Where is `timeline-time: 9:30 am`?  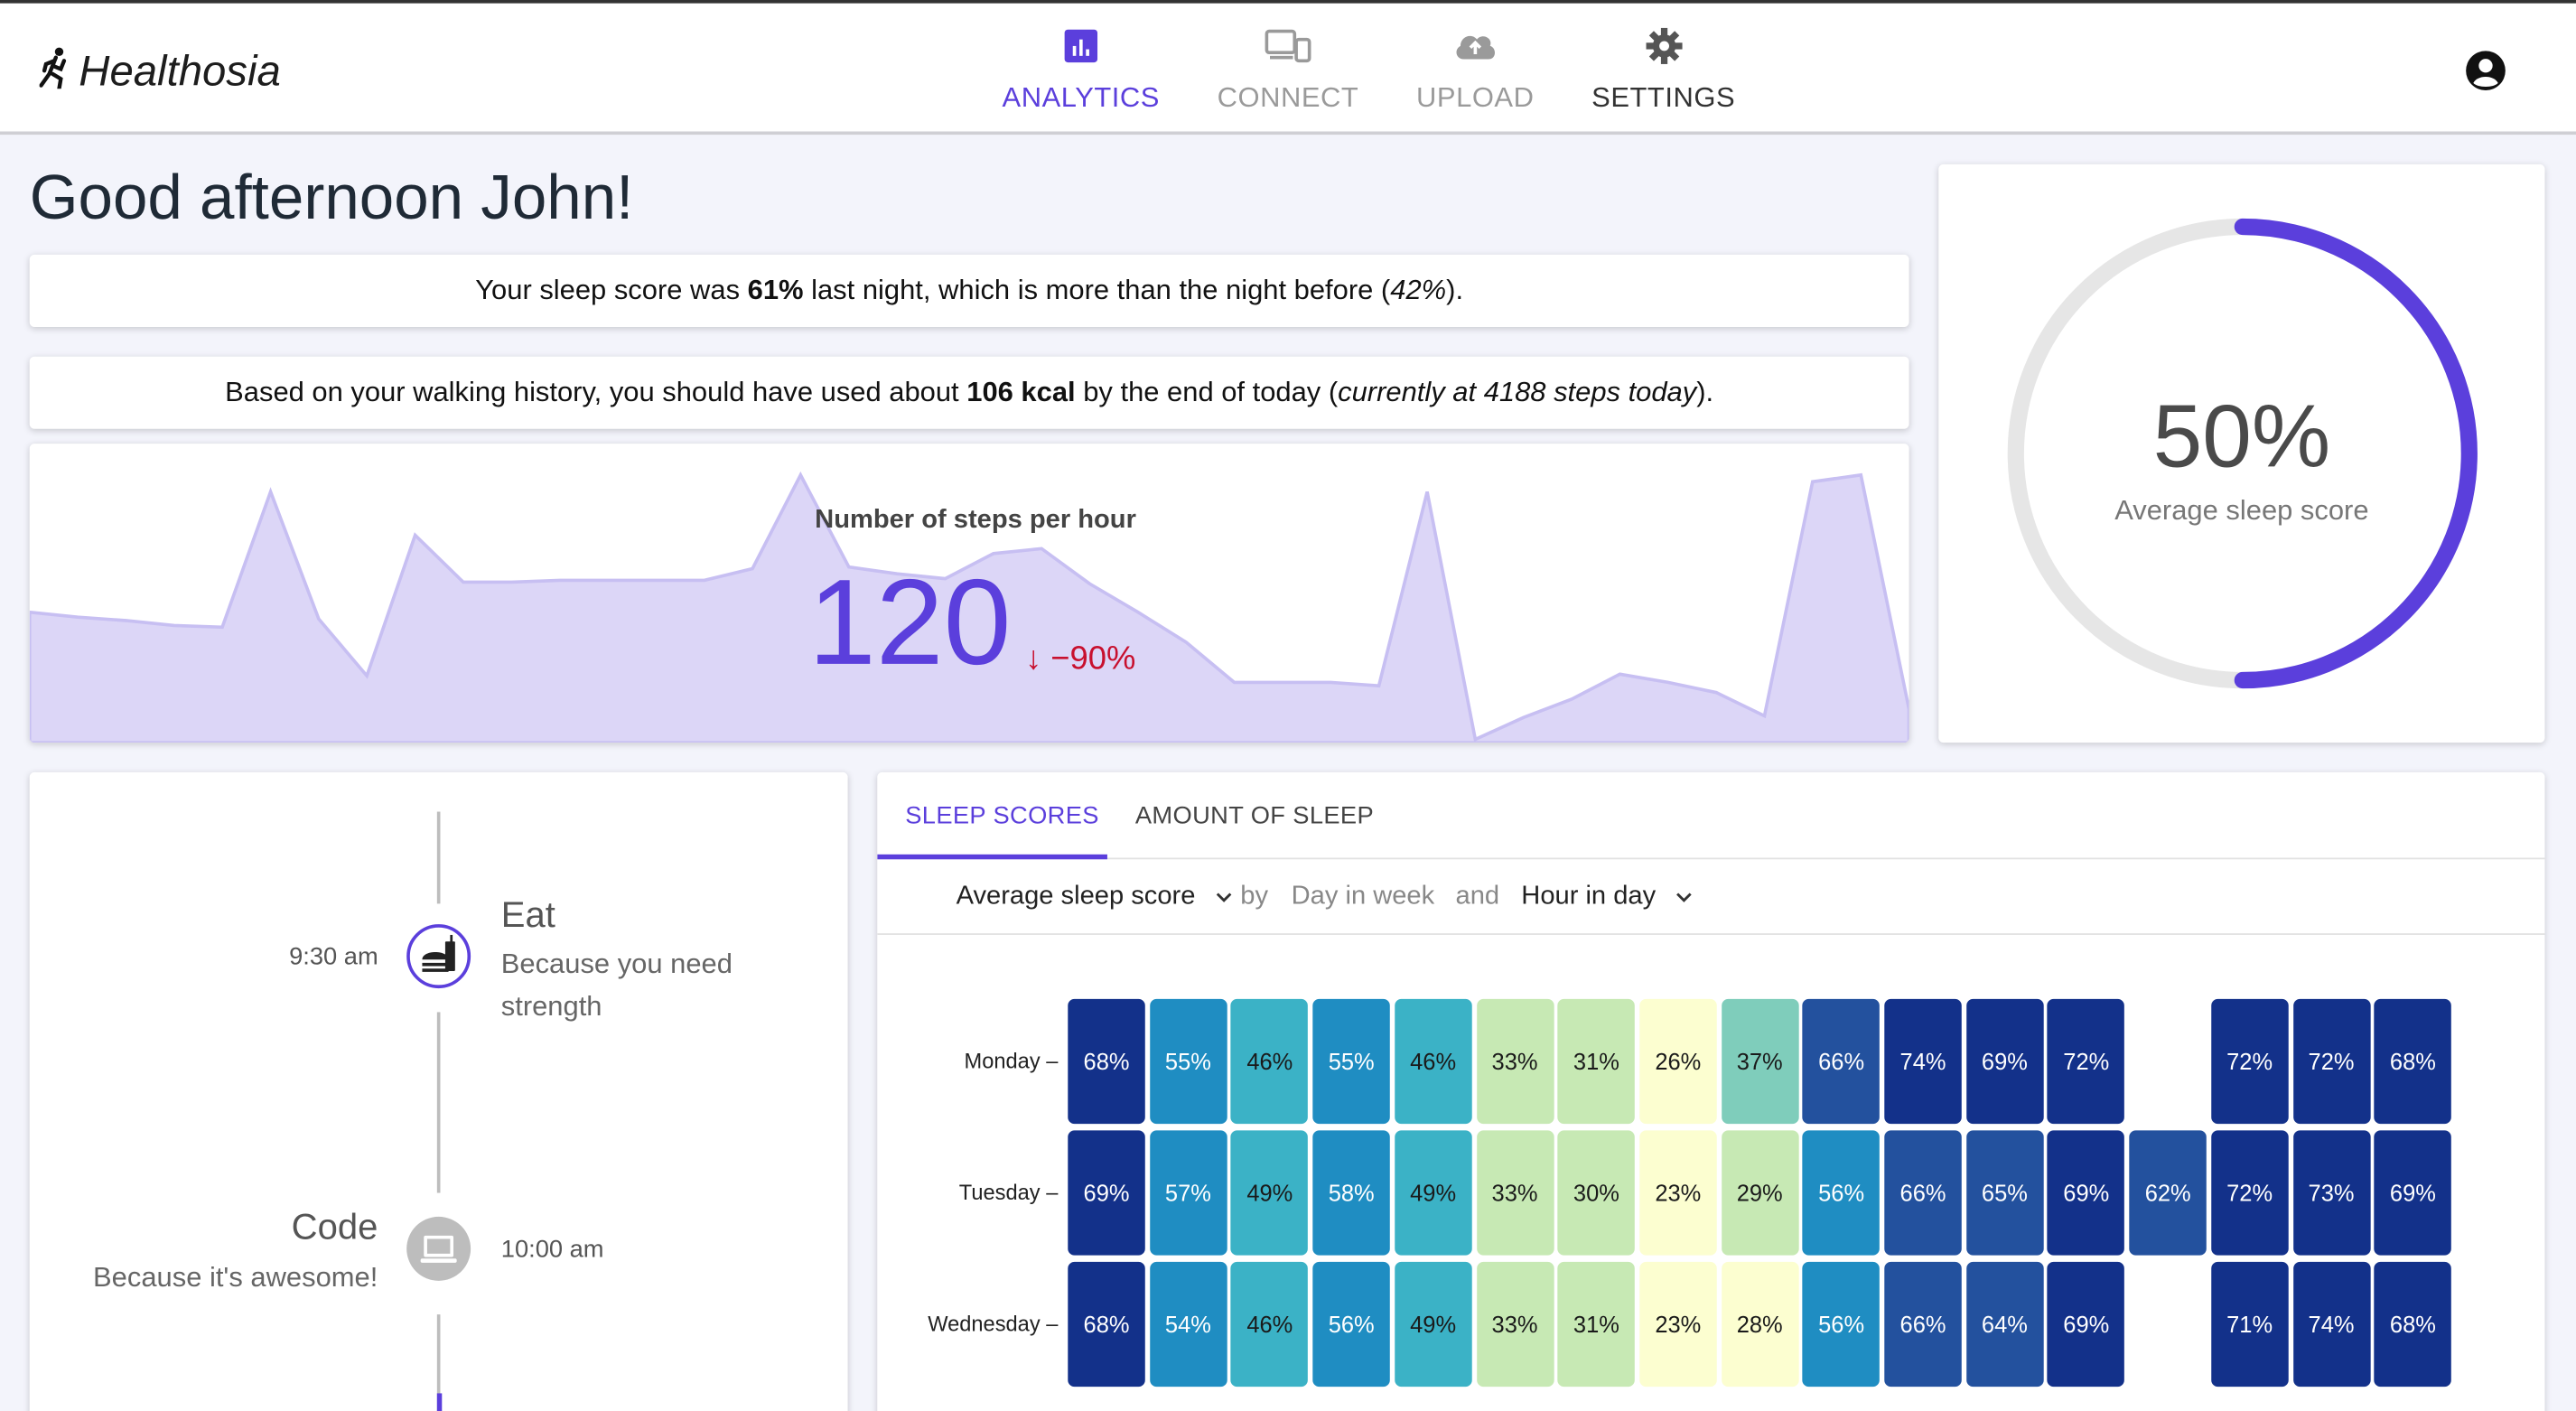 timeline-time: 9:30 am is located at coordinates (333, 957).